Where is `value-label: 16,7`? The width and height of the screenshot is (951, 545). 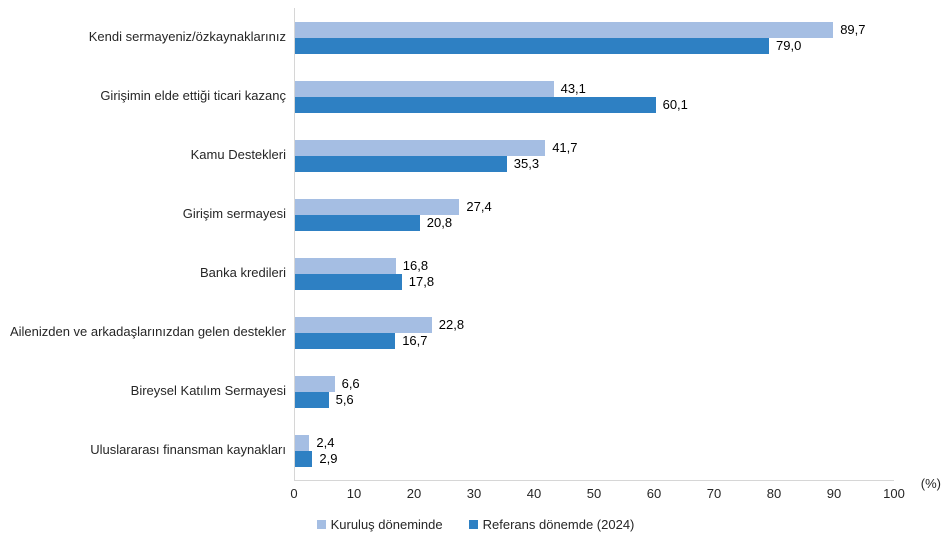
value-label: 16,7 is located at coordinates (415, 340).